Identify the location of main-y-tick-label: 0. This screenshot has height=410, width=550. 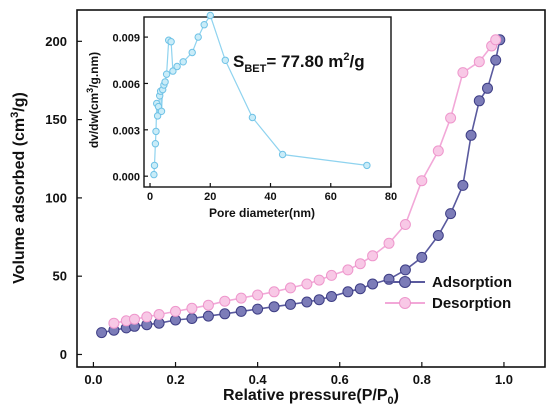
(63, 354).